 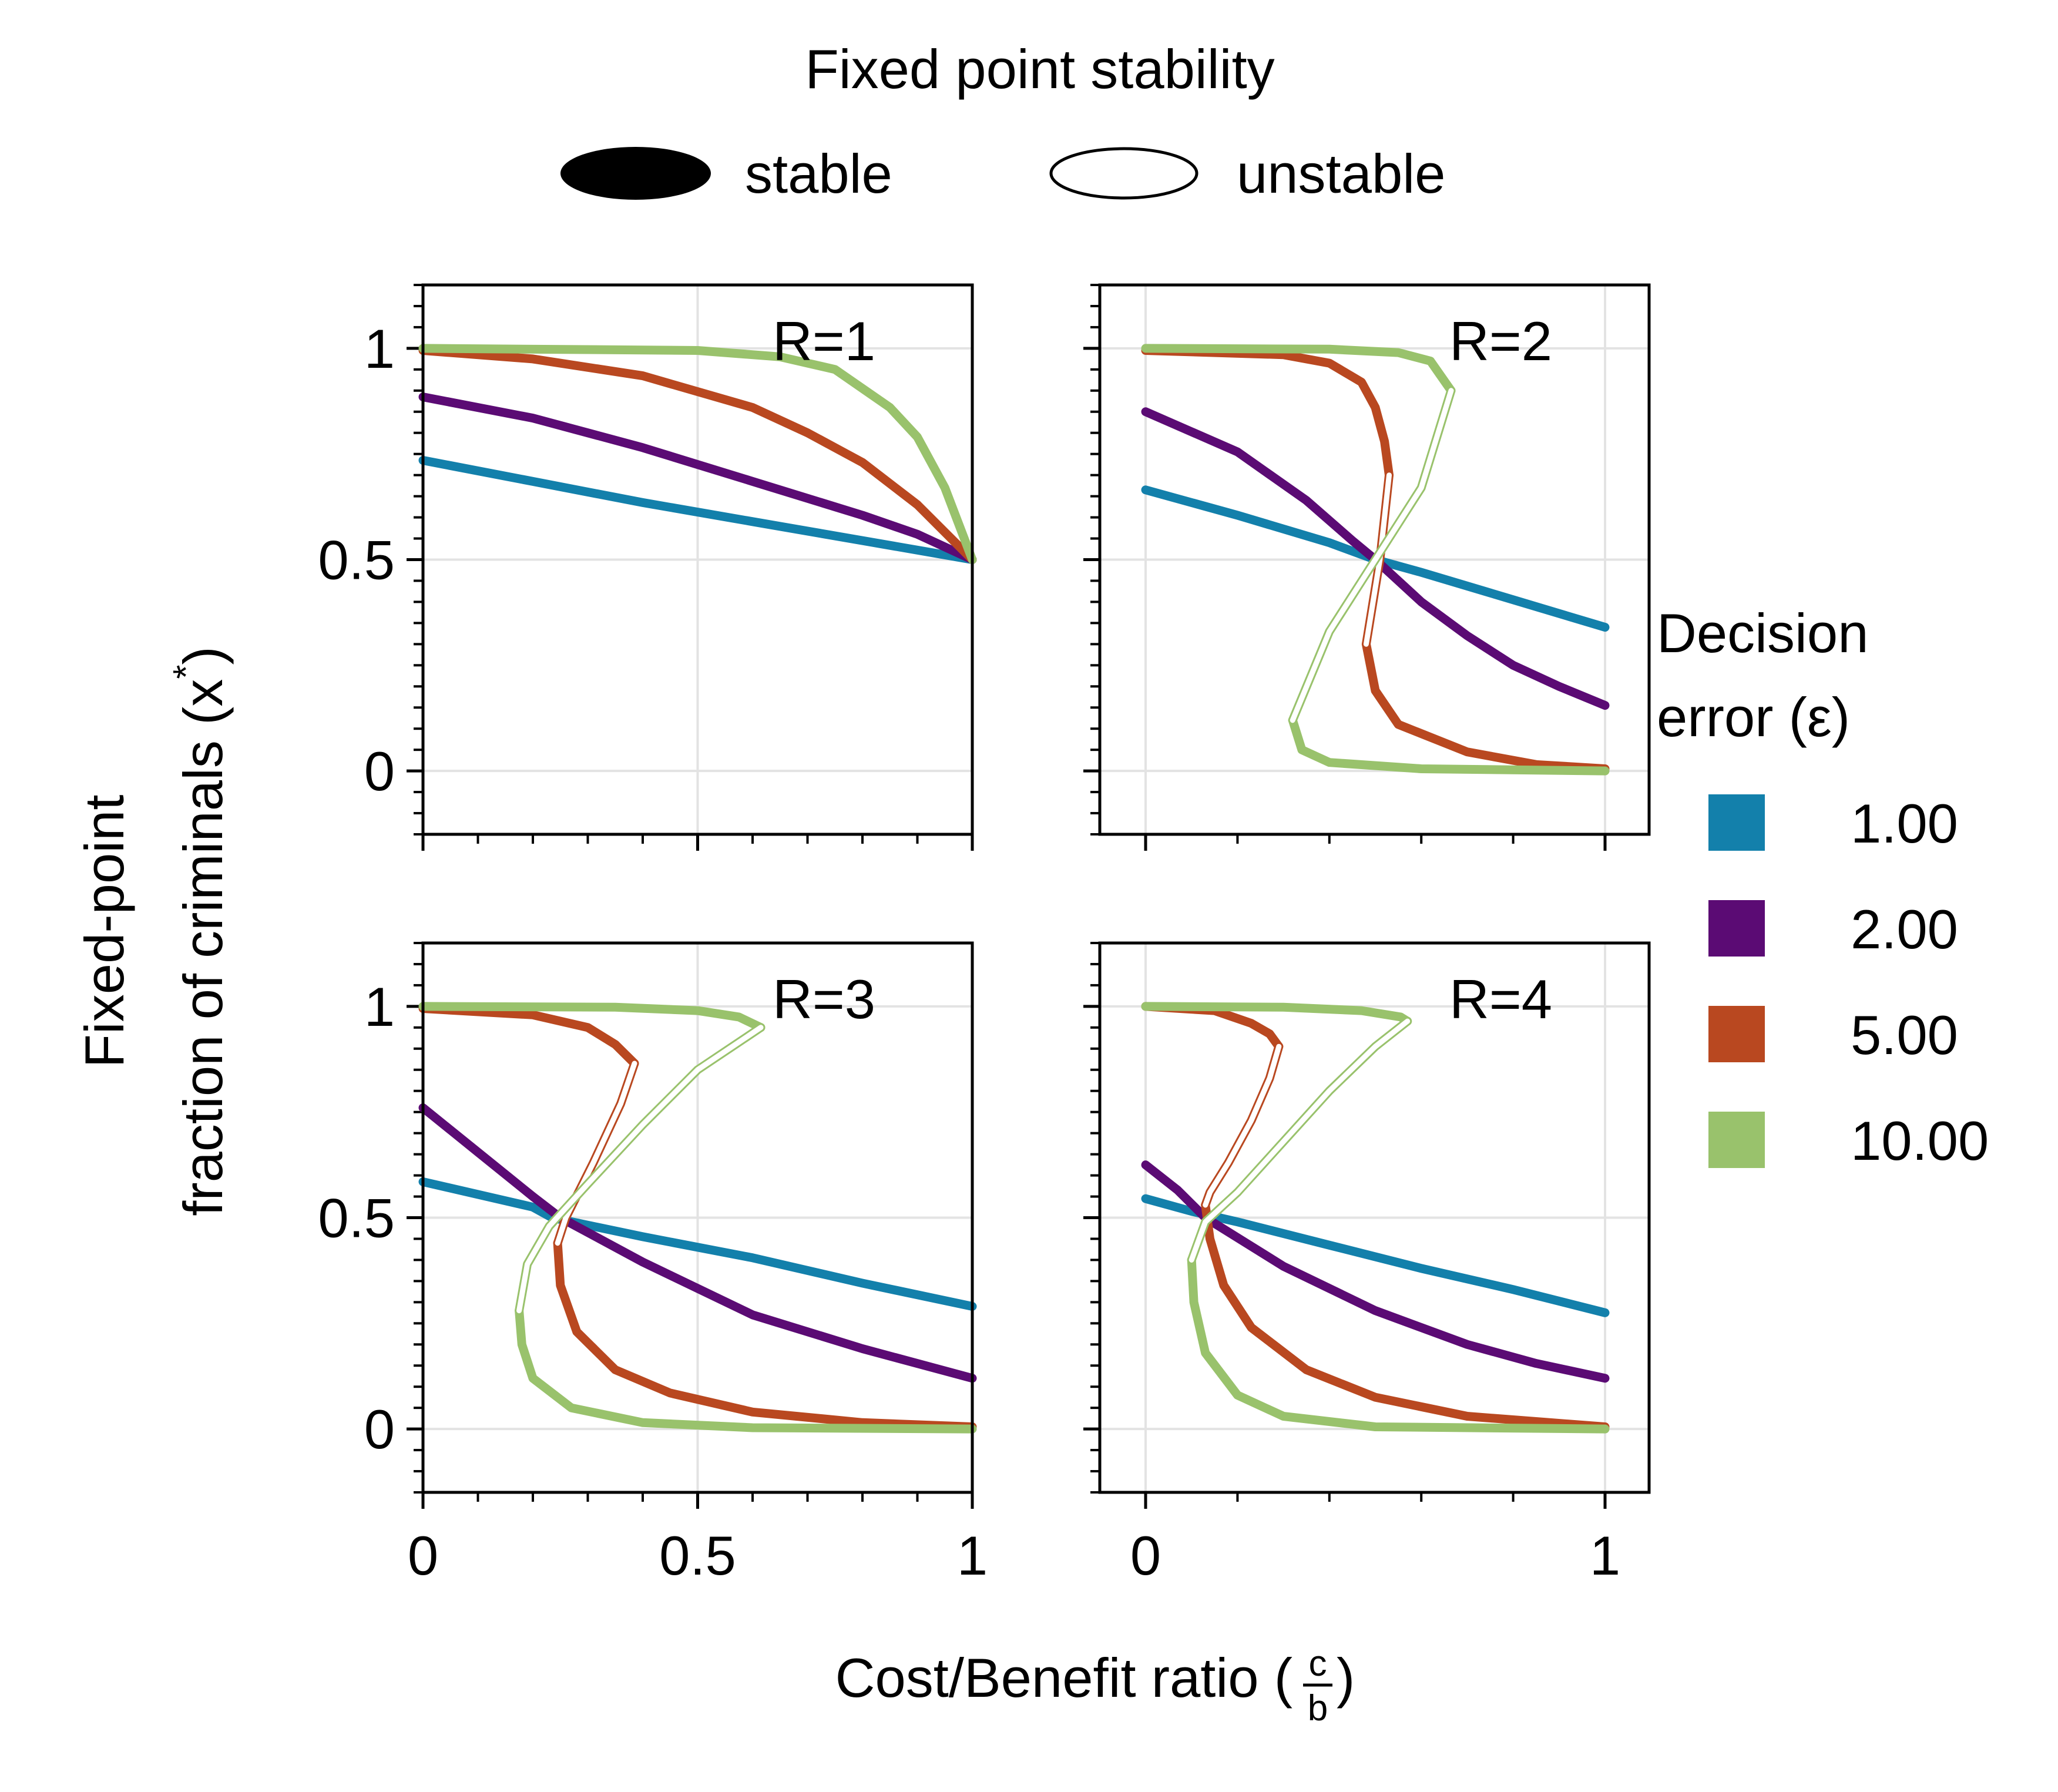 What do you see at coordinates (1753, 717) in the screenshot?
I see `error-legend-title-line2: error (ε)` at bounding box center [1753, 717].